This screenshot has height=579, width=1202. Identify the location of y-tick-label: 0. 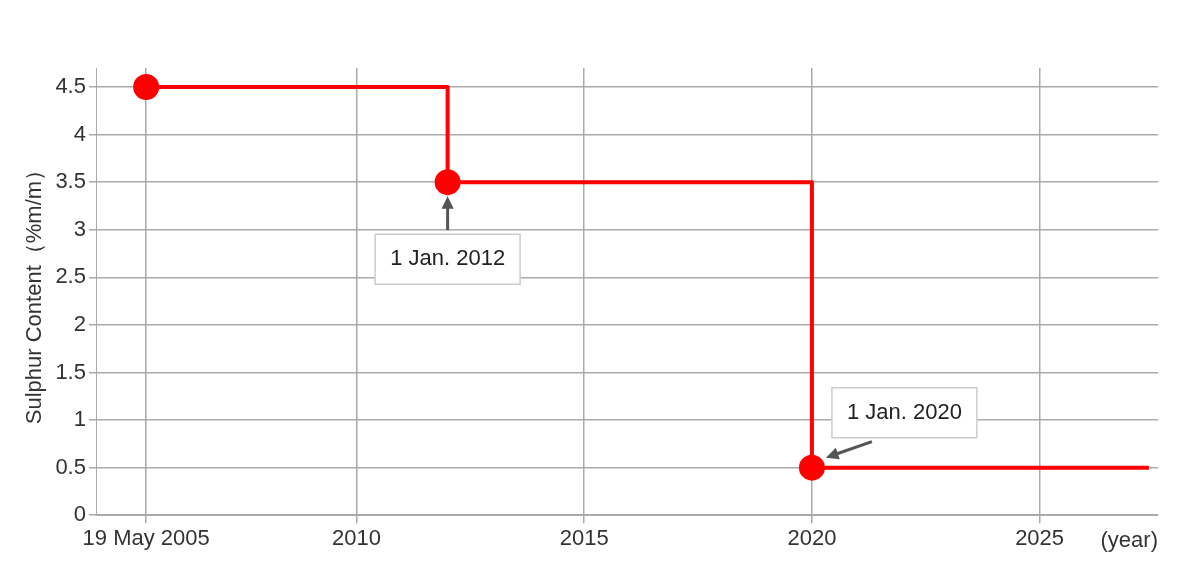
(79, 514).